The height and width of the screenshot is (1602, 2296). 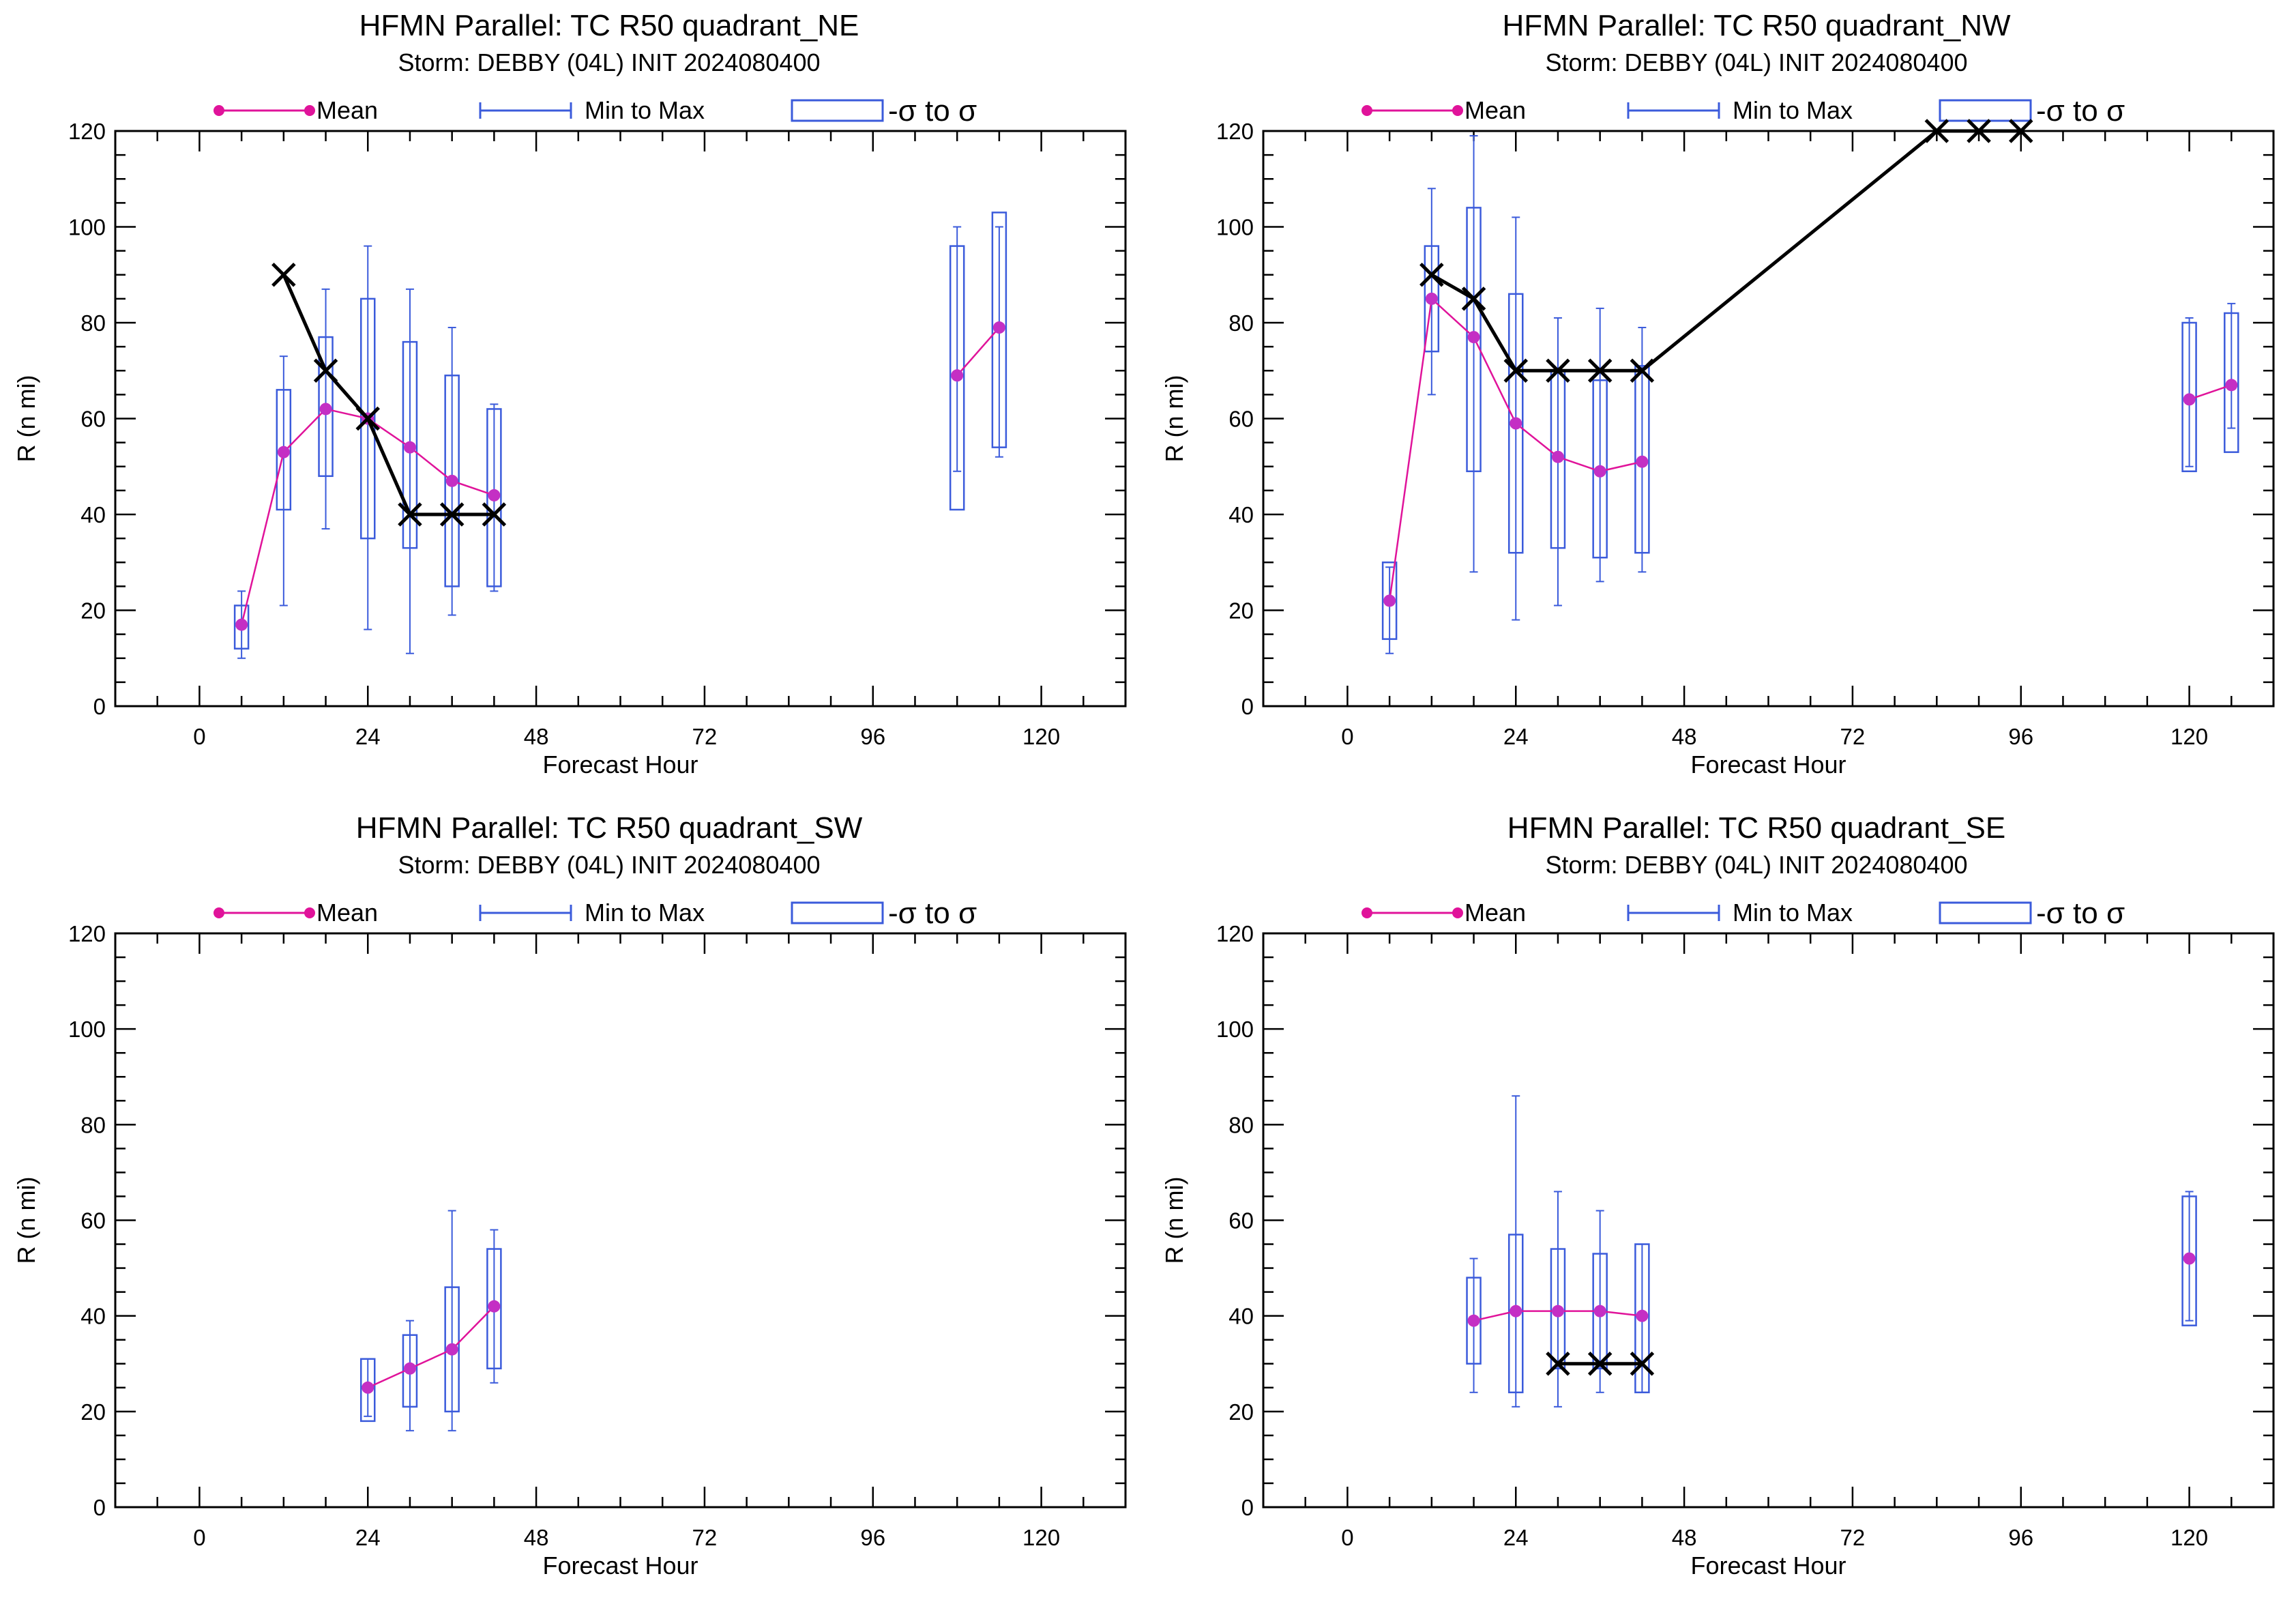 What do you see at coordinates (609, 25) in the screenshot?
I see `chart-title: HFMN Parallel: TC R50 quadrant_NE` at bounding box center [609, 25].